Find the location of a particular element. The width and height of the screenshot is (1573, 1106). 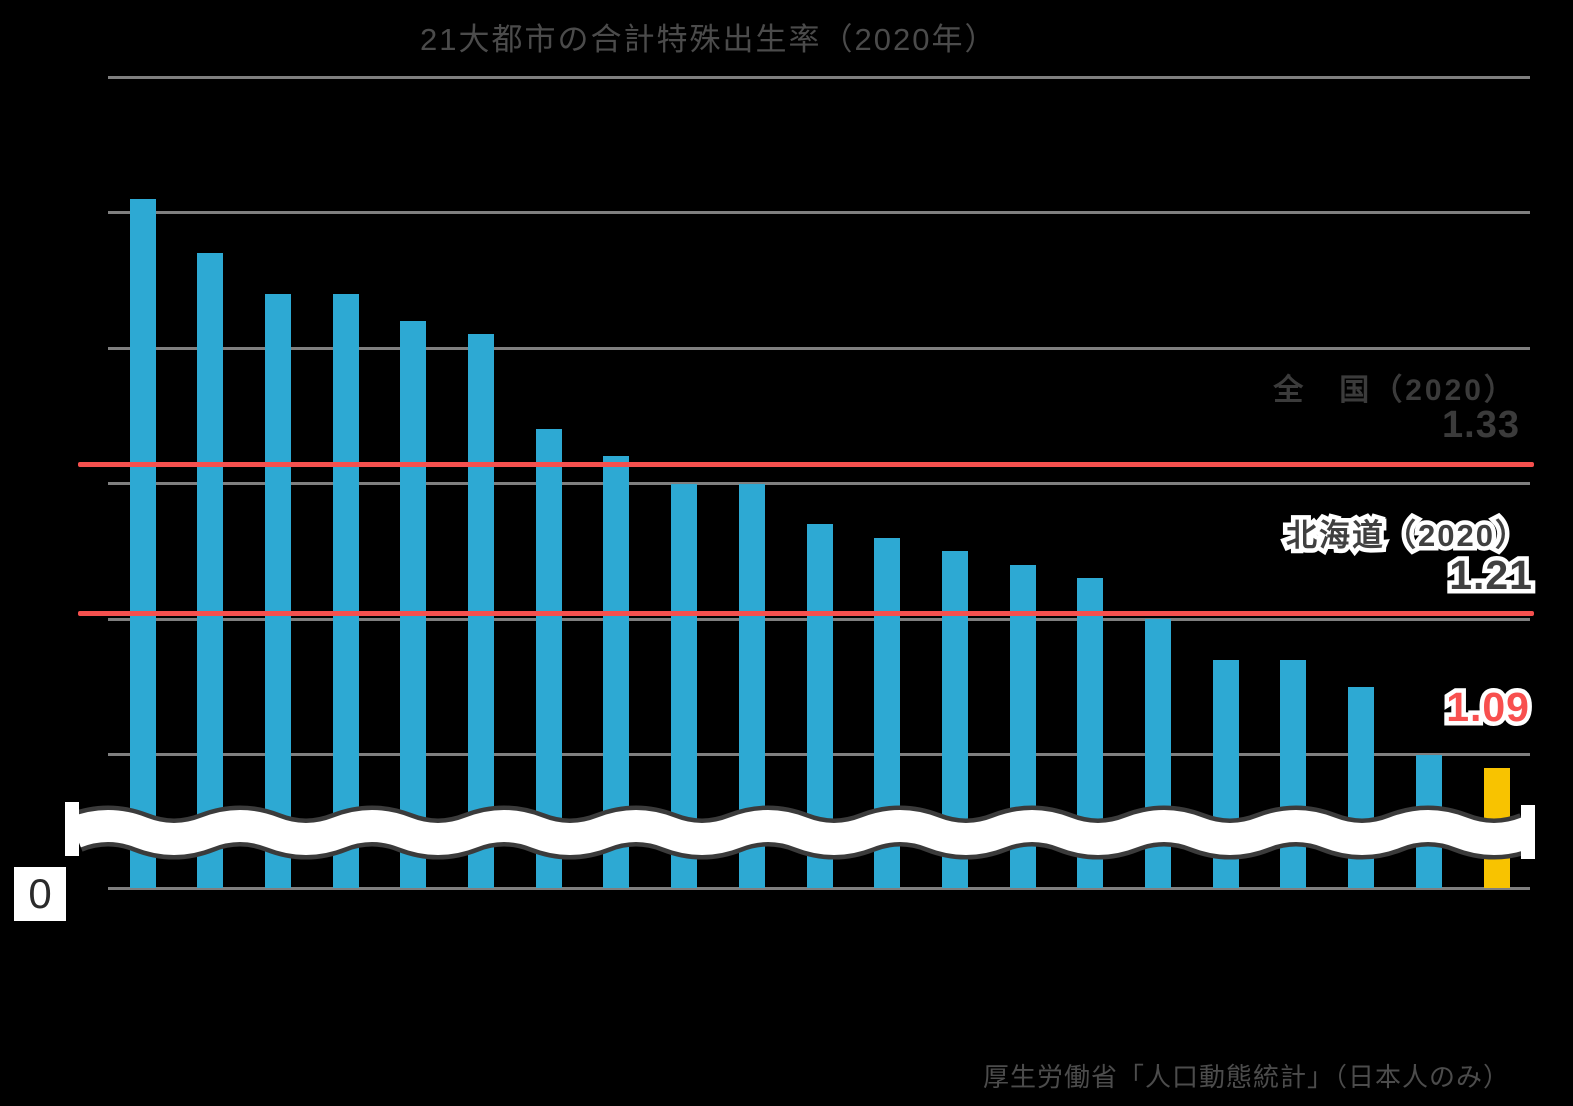

axis-break-right-cap is located at coordinates (1528, 832).